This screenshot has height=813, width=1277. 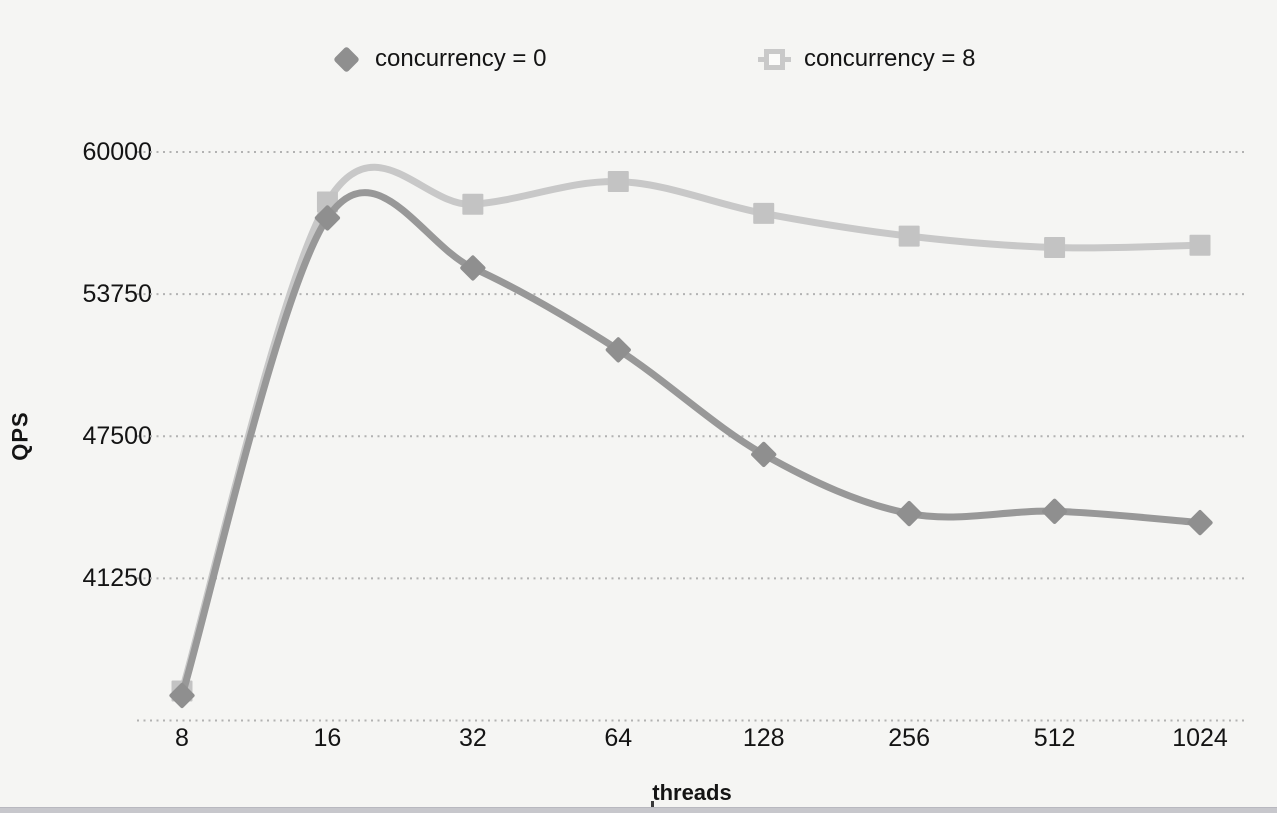 I want to click on x-tick-label: 32, so click(x=472, y=738).